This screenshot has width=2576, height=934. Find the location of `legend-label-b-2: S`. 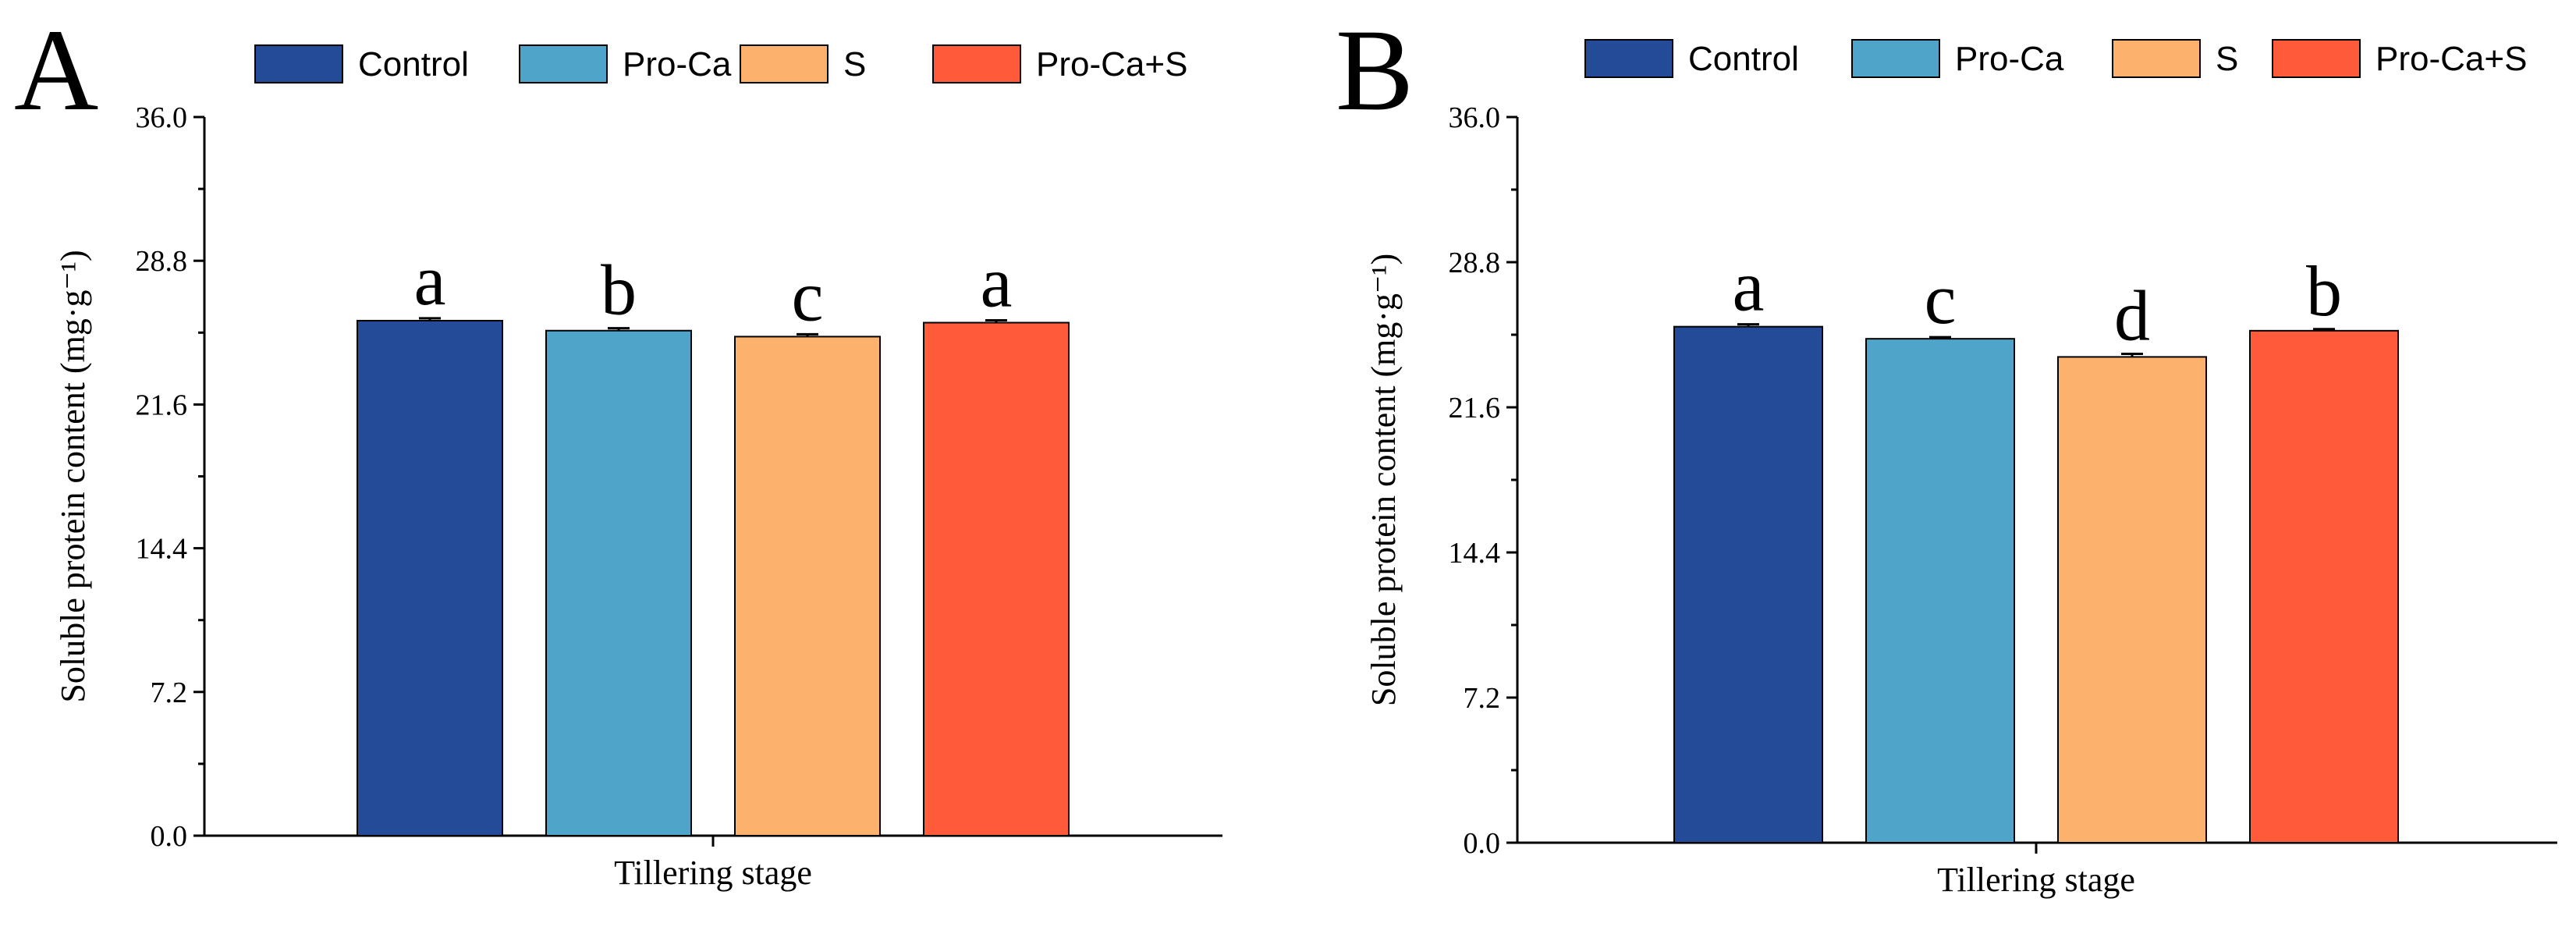

legend-label-b-2: S is located at coordinates (2227, 59).